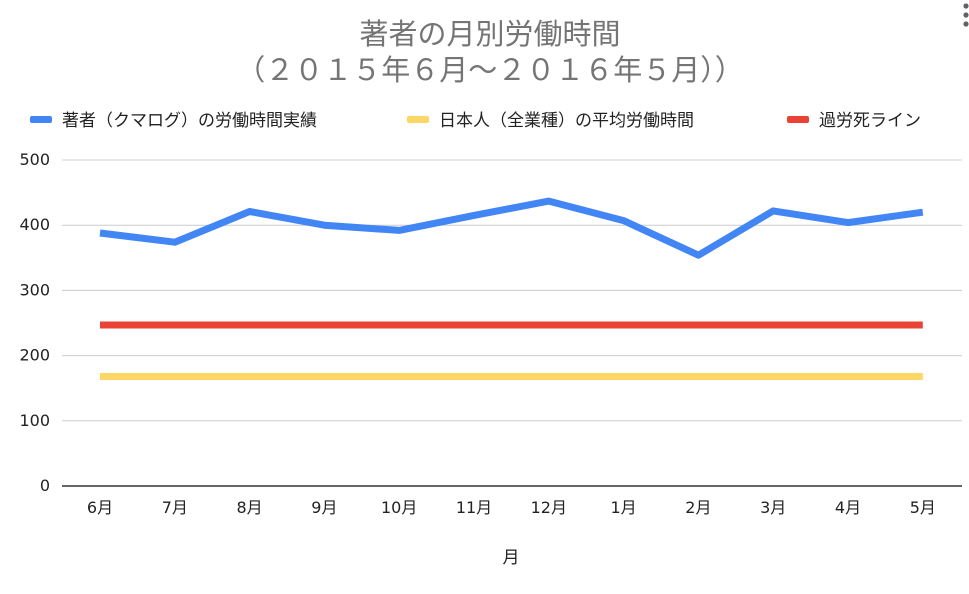 The height and width of the screenshot is (594, 969). I want to click on legend-label: 日本人（全業種）の平均労働時間, so click(566, 121).